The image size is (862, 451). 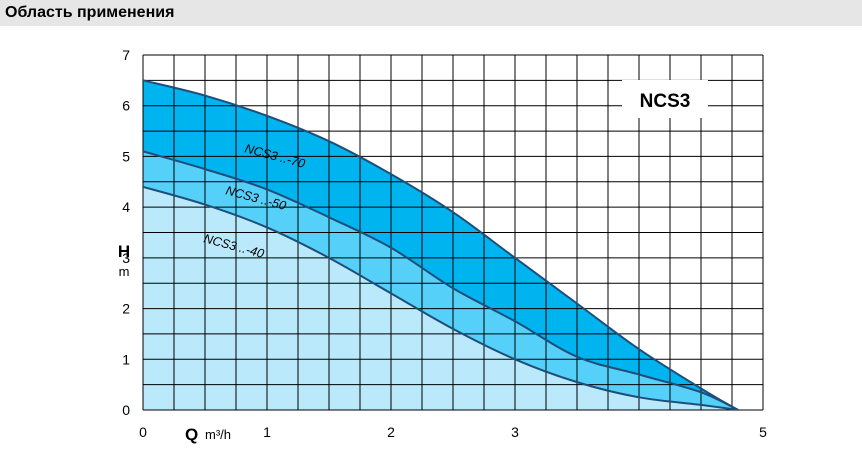 What do you see at coordinates (126, 309) in the screenshot?
I see `y-tick-label: 2` at bounding box center [126, 309].